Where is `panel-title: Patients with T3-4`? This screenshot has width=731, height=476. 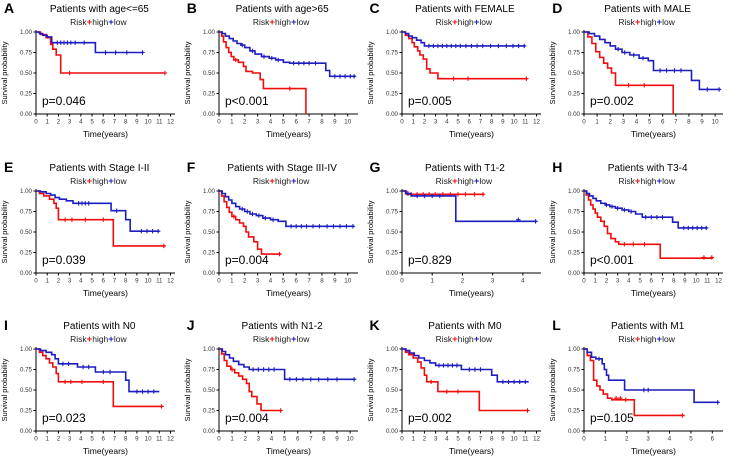 panel-title: Patients with T3-4 is located at coordinates (647, 168).